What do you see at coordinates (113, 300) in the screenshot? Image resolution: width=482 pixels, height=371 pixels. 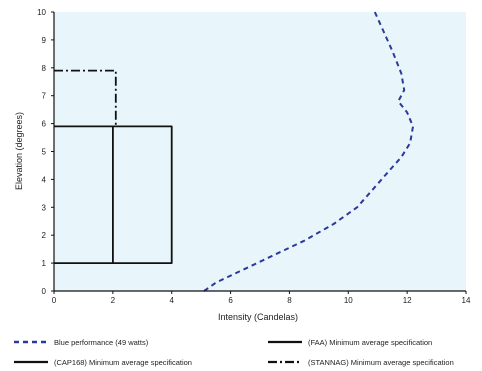 I see `x-tick-label: 2` at bounding box center [113, 300].